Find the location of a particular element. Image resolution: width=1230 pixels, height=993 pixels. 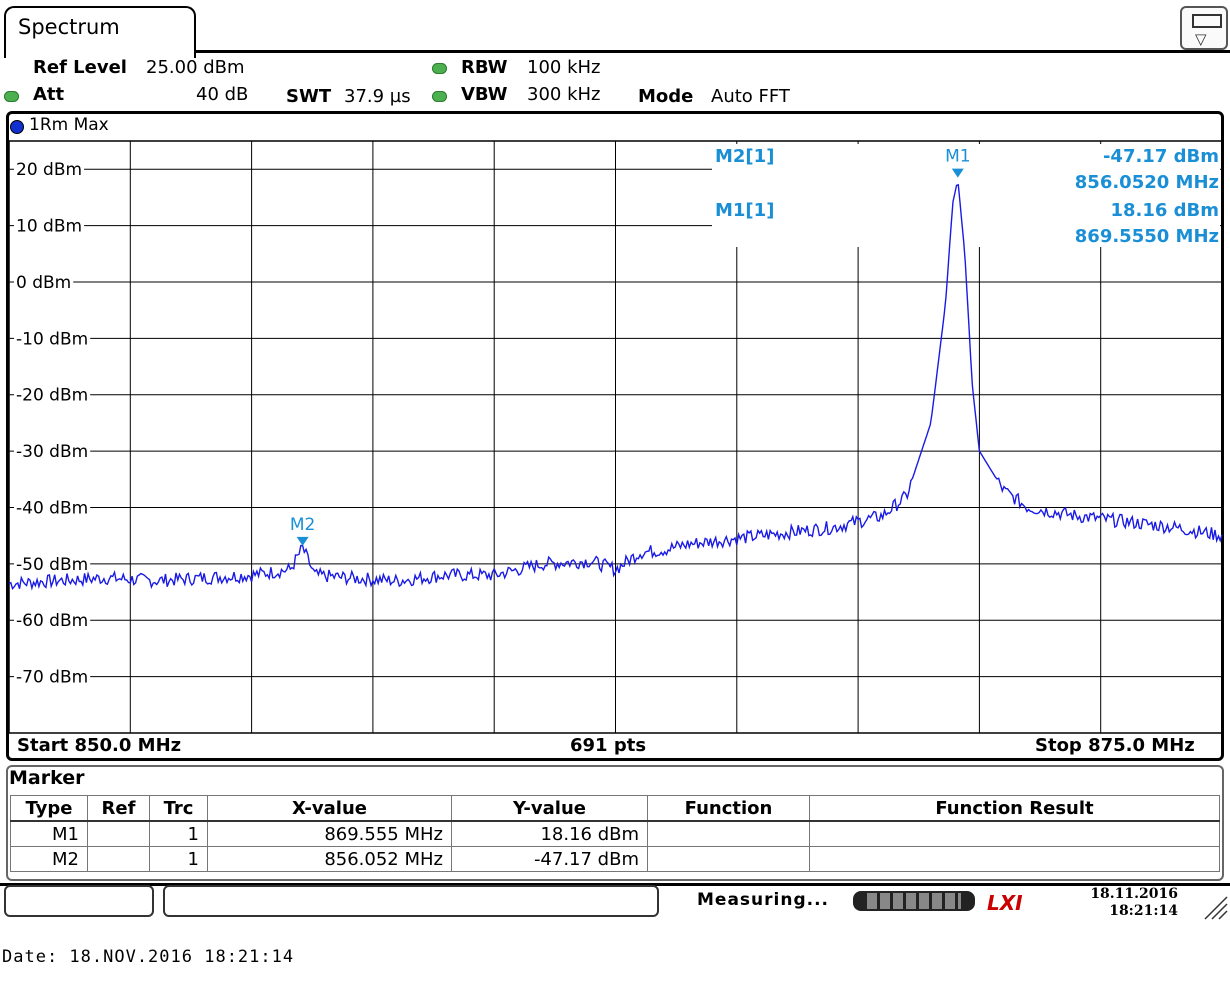

column-header-function: Function is located at coordinates (728, 808).